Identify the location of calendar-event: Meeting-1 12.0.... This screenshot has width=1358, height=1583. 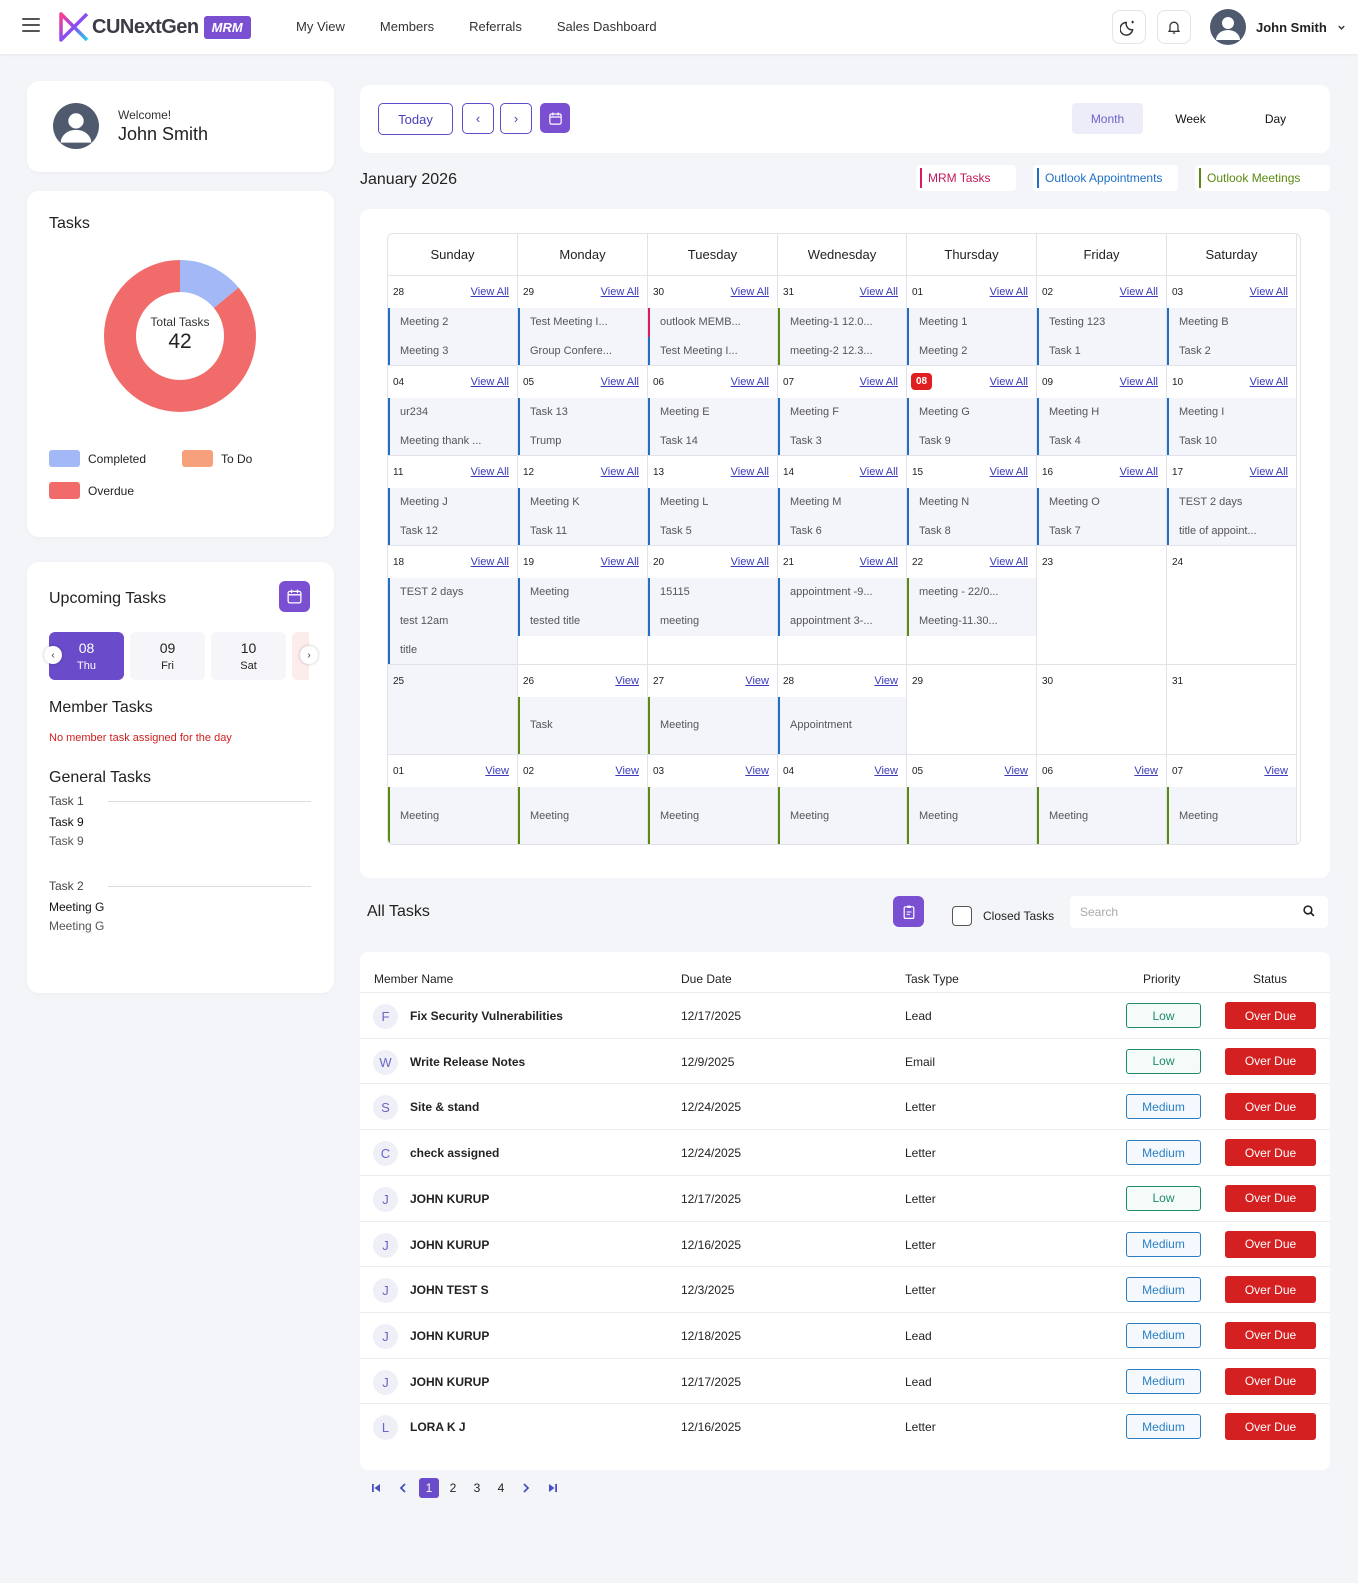
(842, 322).